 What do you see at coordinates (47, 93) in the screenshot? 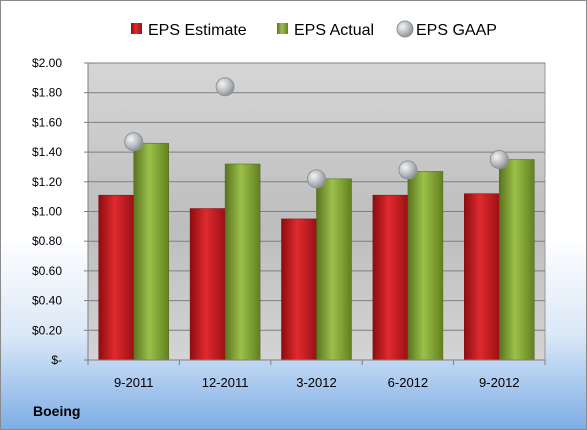
I see `y-tick-label: $1.80` at bounding box center [47, 93].